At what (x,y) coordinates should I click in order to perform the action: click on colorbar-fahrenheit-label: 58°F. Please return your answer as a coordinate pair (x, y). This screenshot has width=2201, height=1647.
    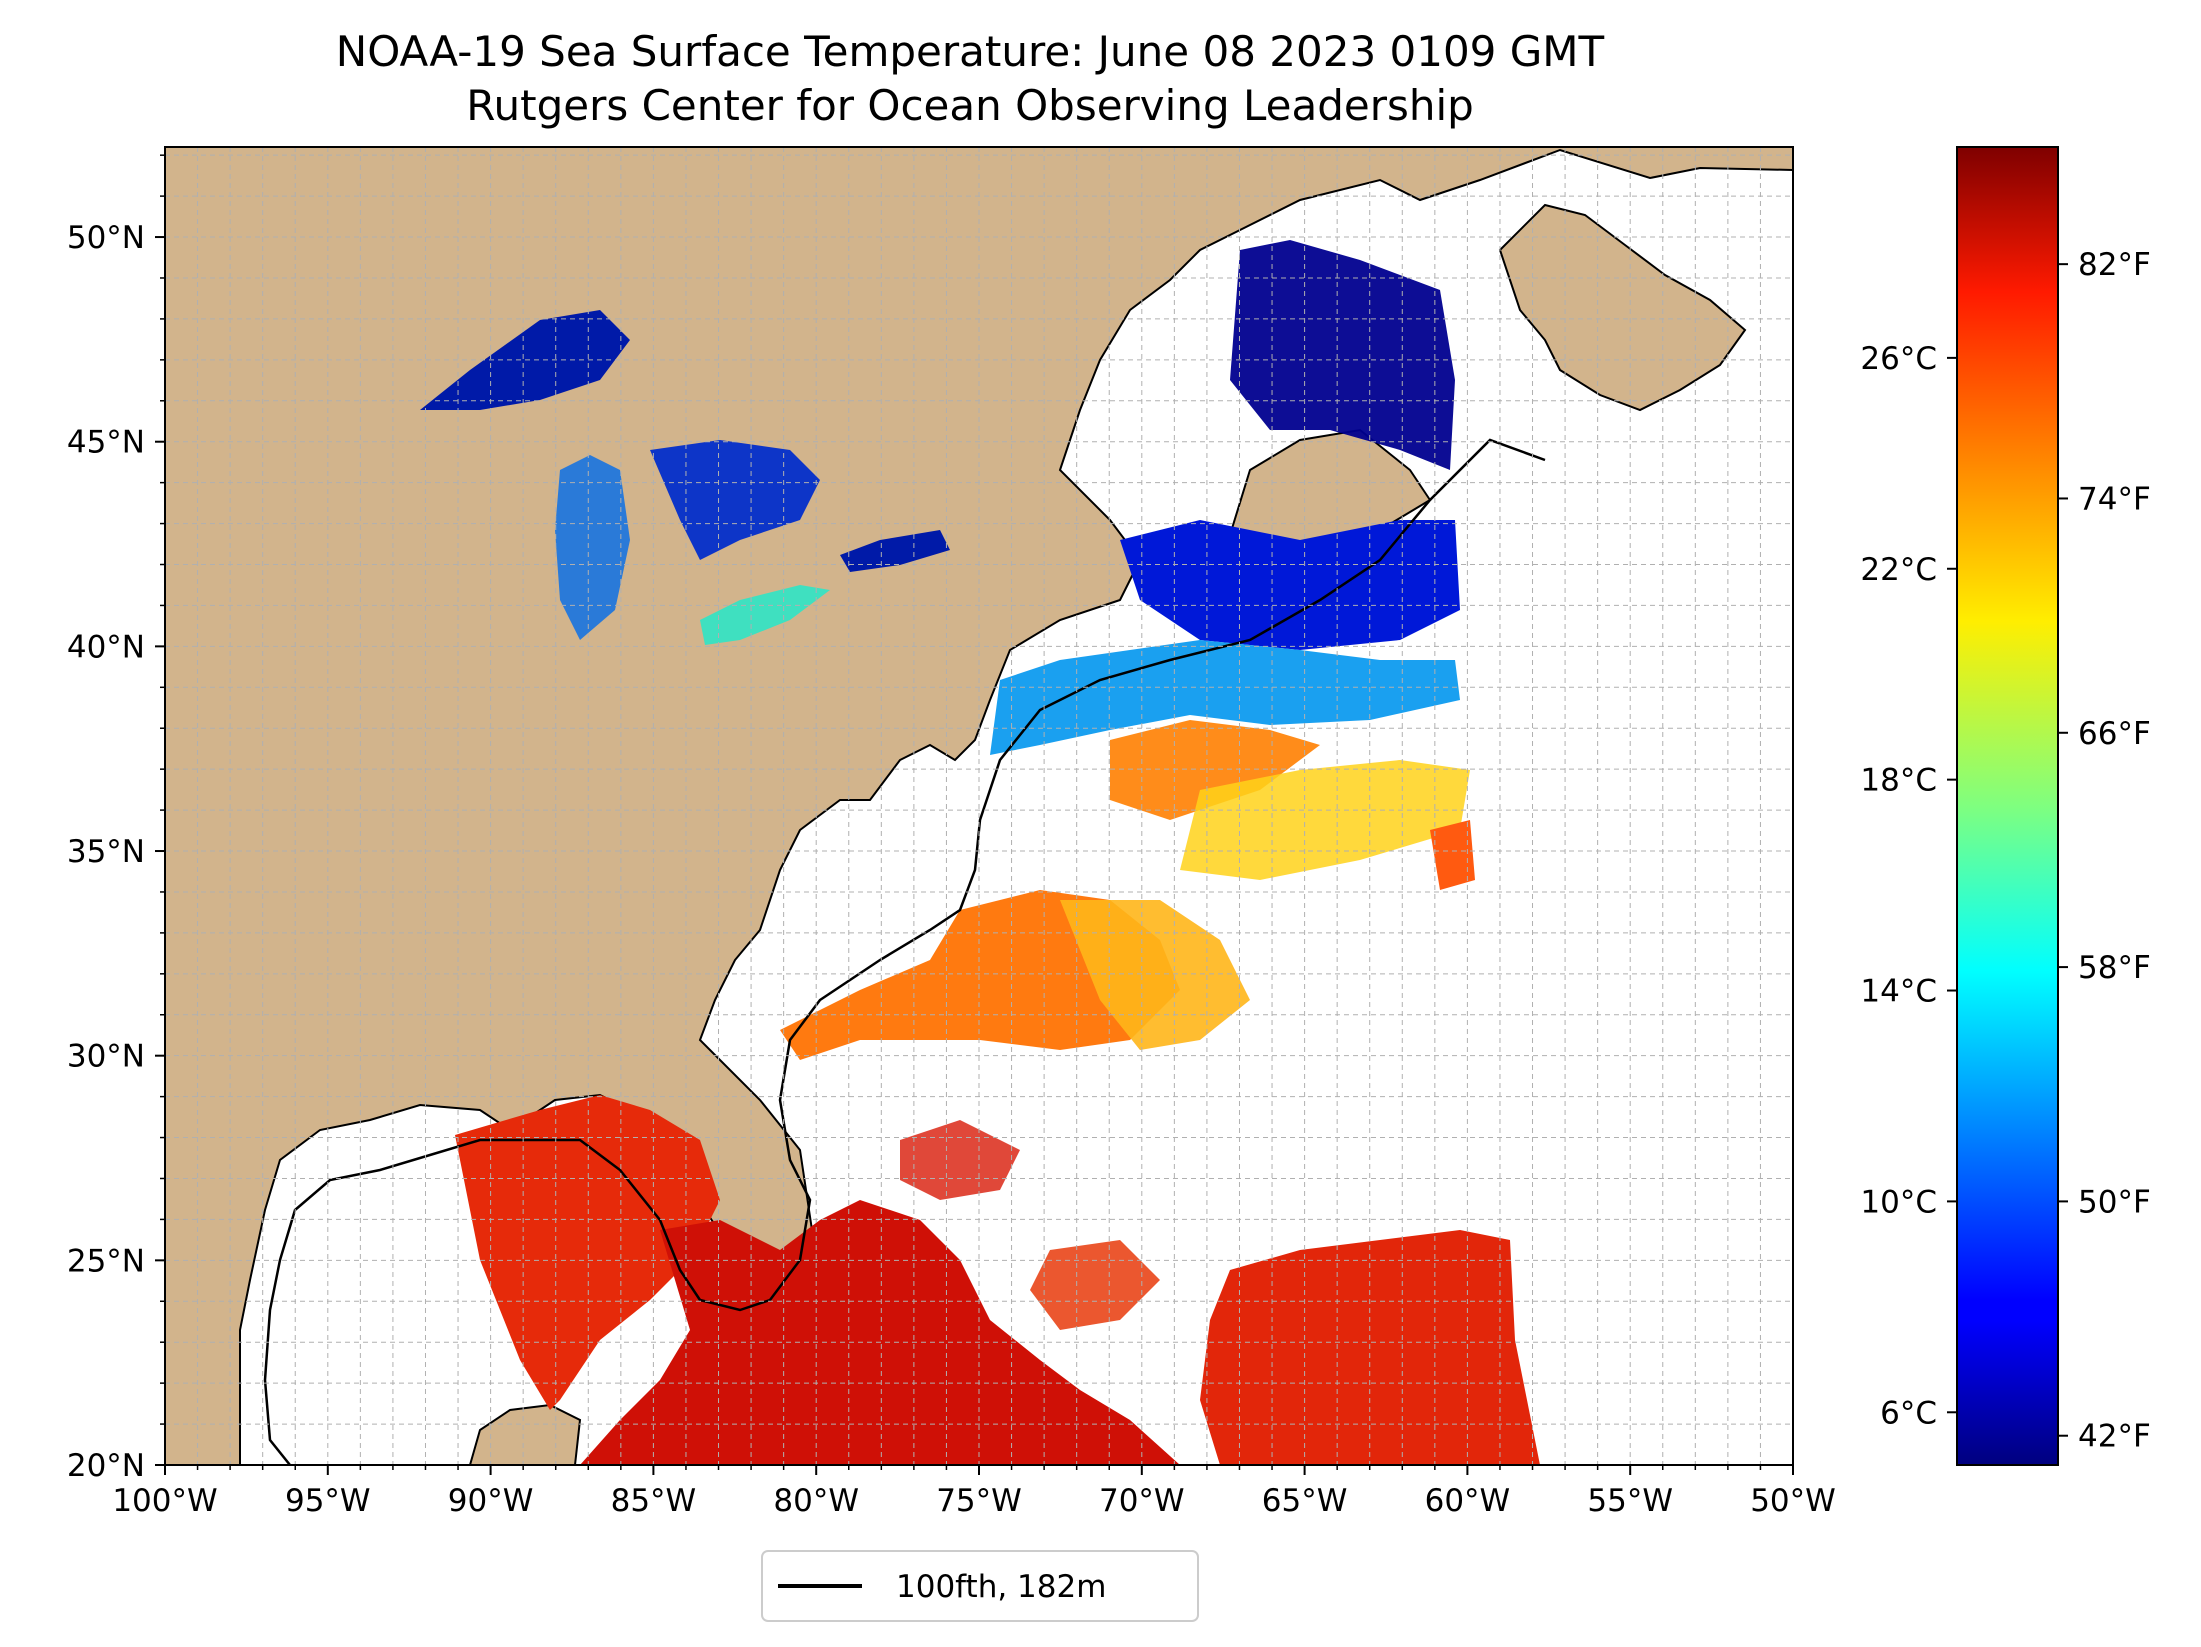
    Looking at the image, I should click on (2114, 968).